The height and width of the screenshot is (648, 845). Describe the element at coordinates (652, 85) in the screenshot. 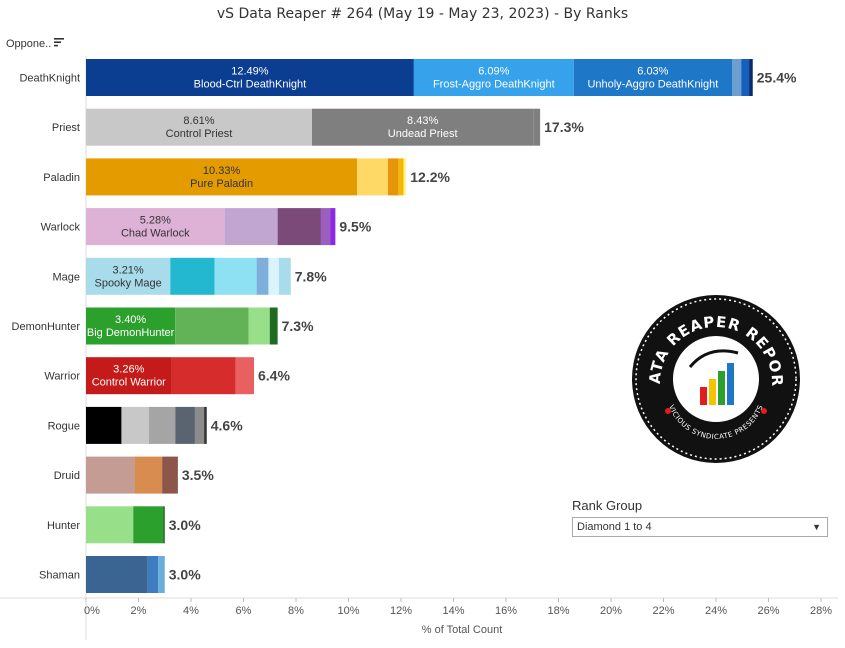

I see `segment-archetype-label: Unholy-Aggro DeathKnight` at that location.